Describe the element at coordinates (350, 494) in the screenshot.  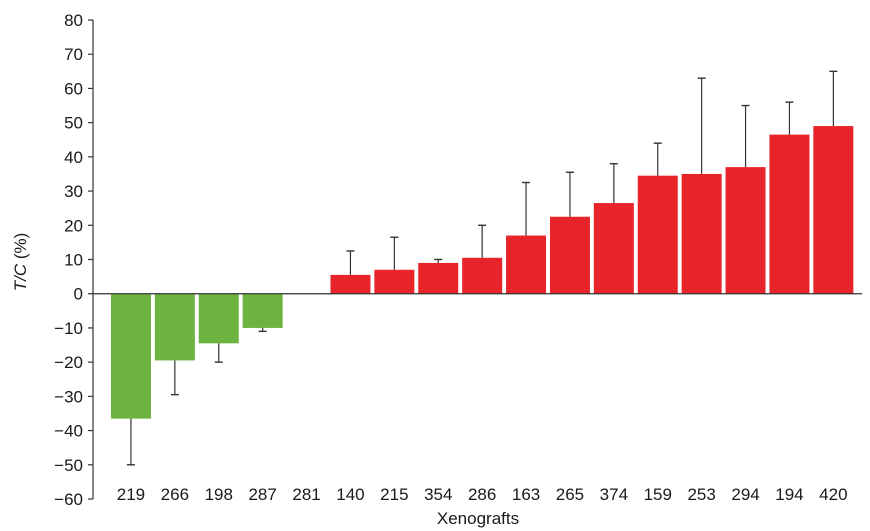
I see `category-label-140: 140` at that location.